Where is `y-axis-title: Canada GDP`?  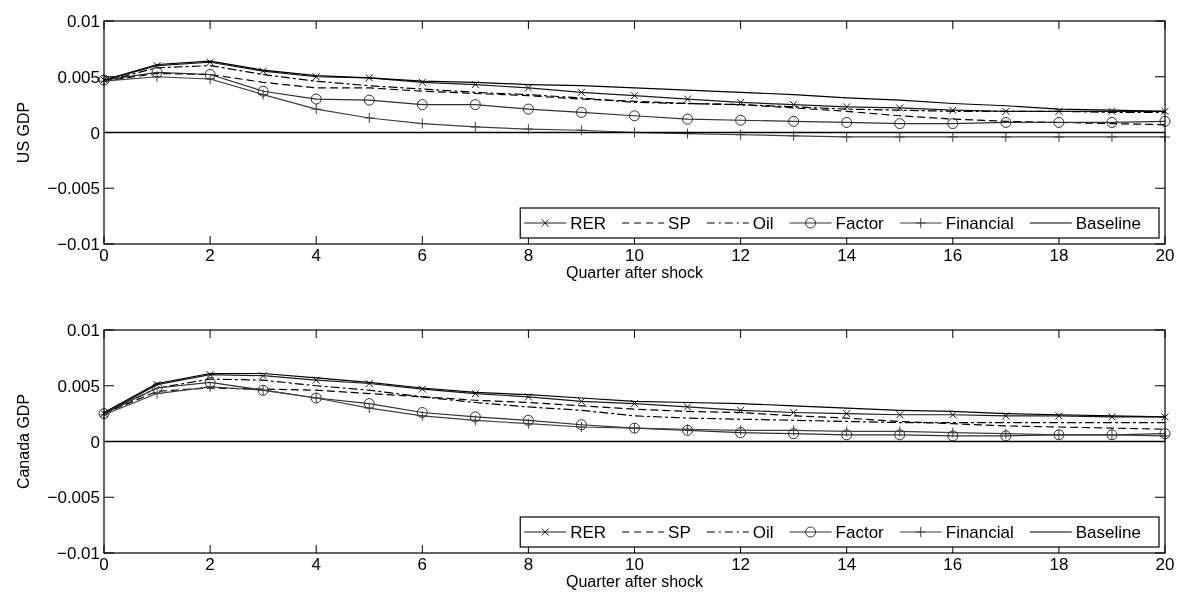 y-axis-title: Canada GDP is located at coordinates (23, 441).